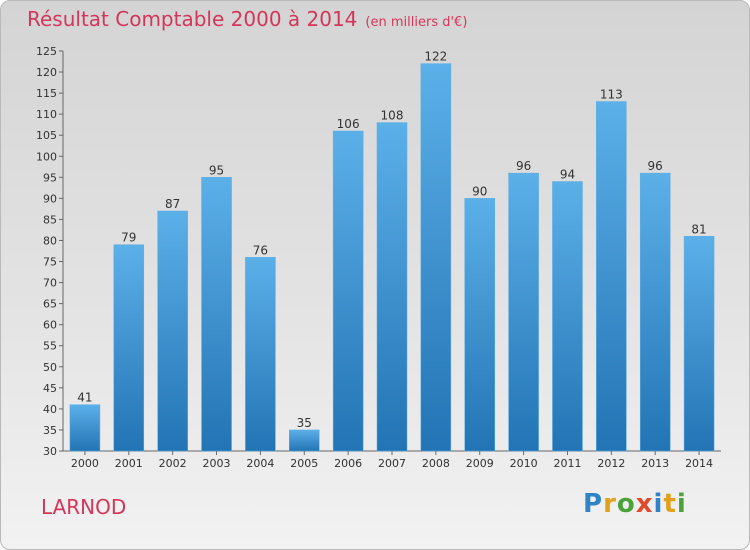 This screenshot has width=750, height=550. I want to click on bar-2010, so click(523, 312).